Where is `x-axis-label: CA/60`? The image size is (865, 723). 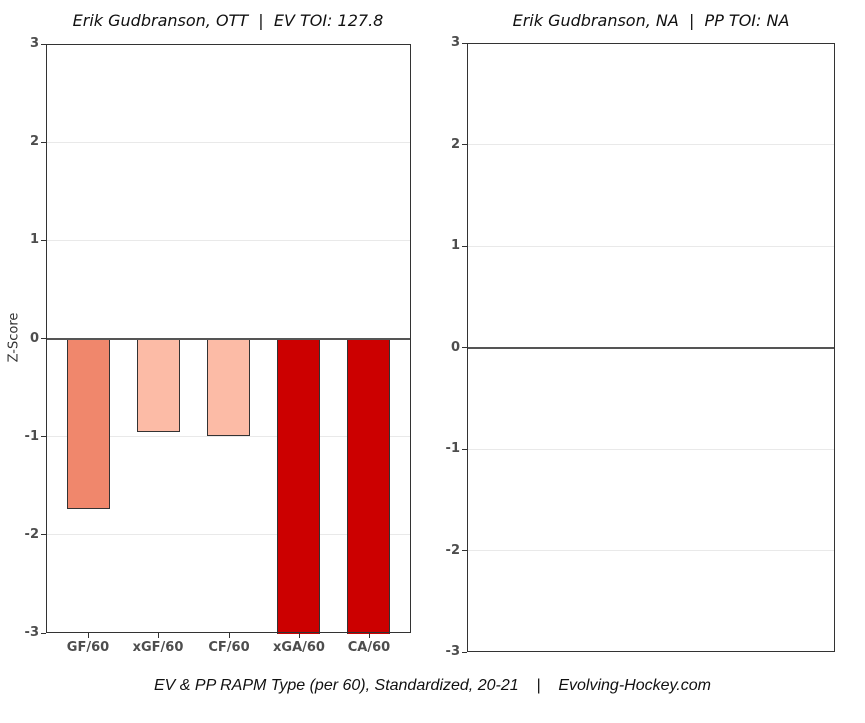 x-axis-label: CA/60 is located at coordinates (369, 647).